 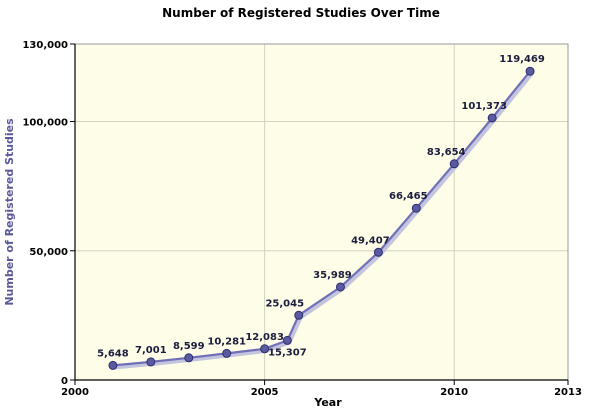 What do you see at coordinates (332, 275) in the screenshot?
I see `data-label: 35,989` at bounding box center [332, 275].